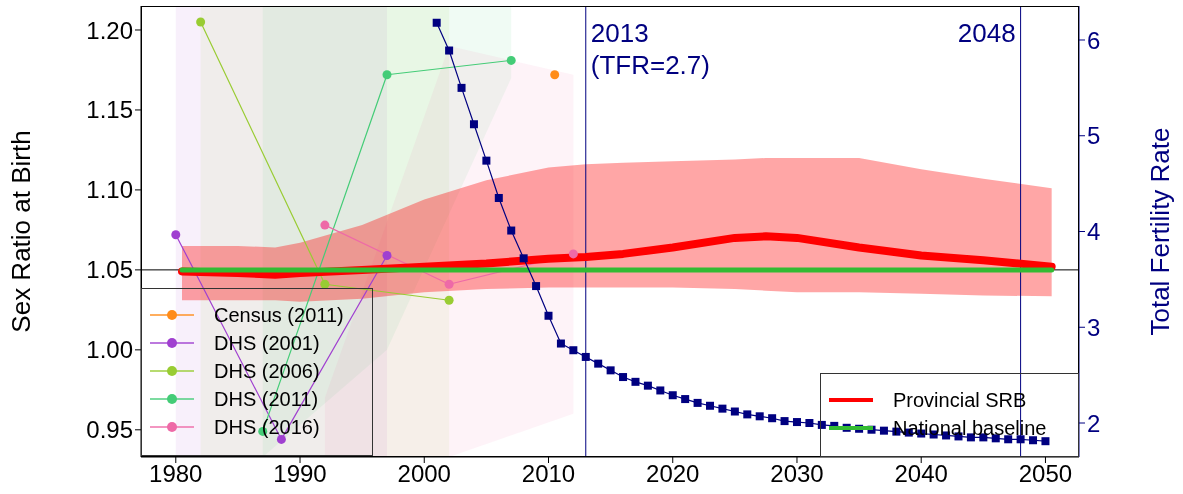 This screenshot has height=494, width=1183. What do you see at coordinates (109, 30) in the screenshot?
I see `y-tick-label: 1.20` at bounding box center [109, 30].